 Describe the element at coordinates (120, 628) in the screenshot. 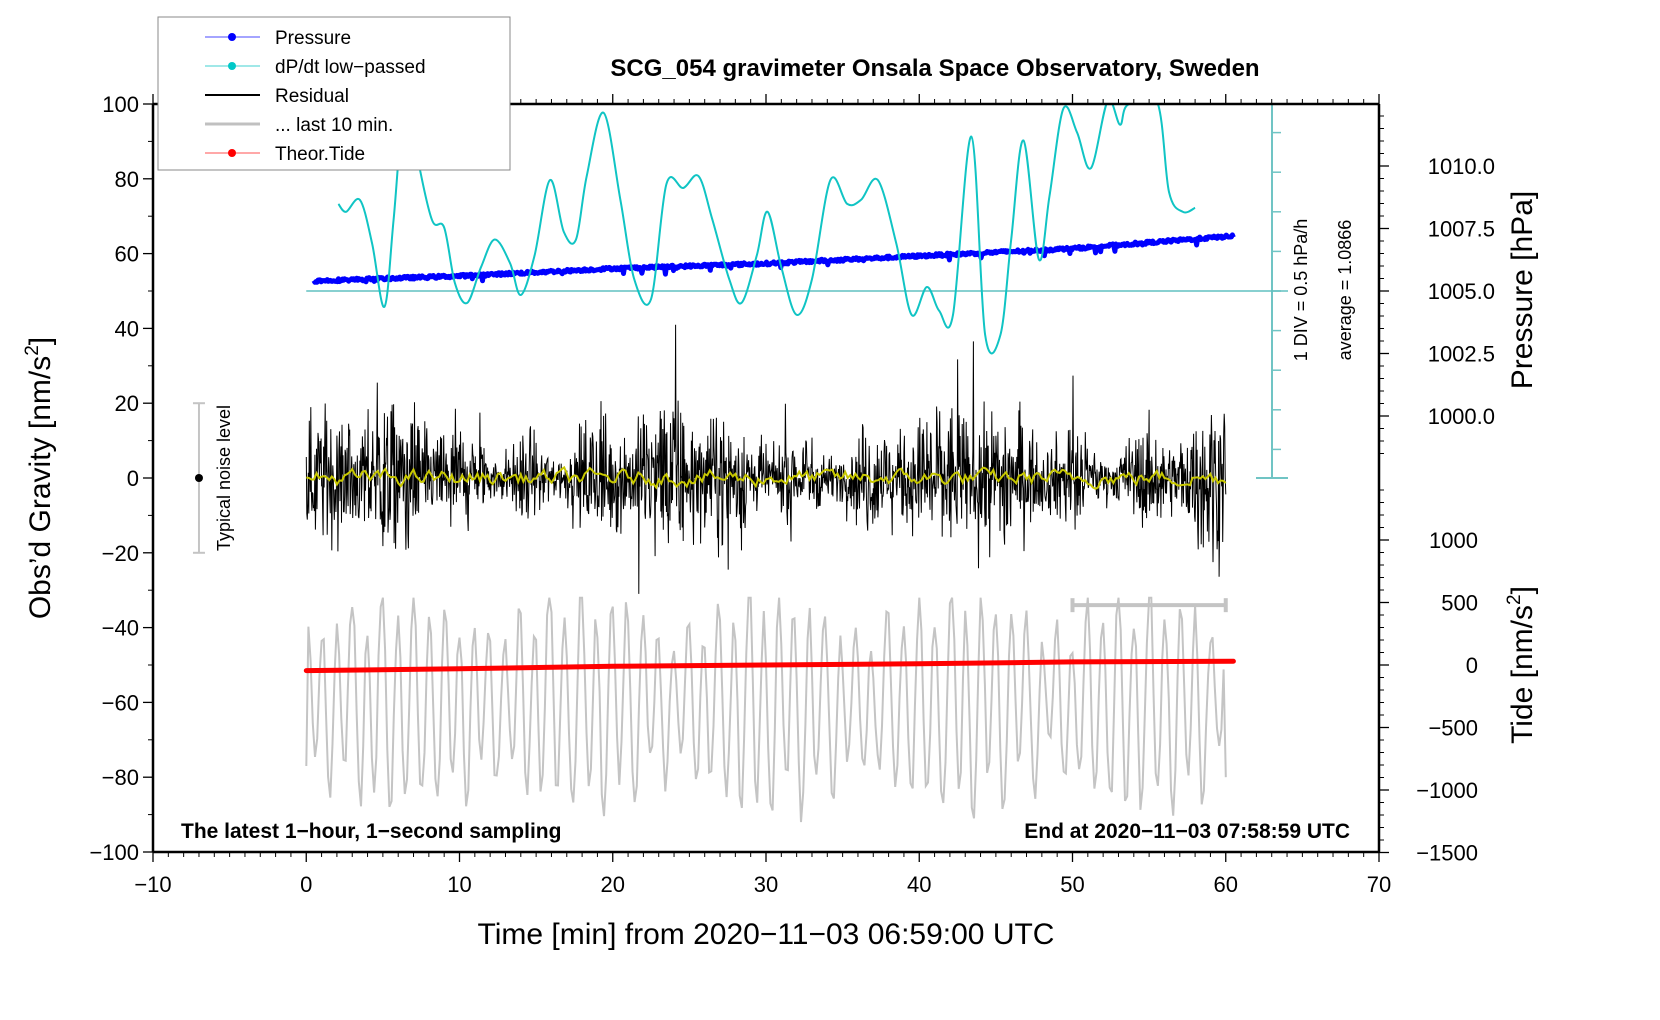

I see `y-tick-label: −40` at that location.